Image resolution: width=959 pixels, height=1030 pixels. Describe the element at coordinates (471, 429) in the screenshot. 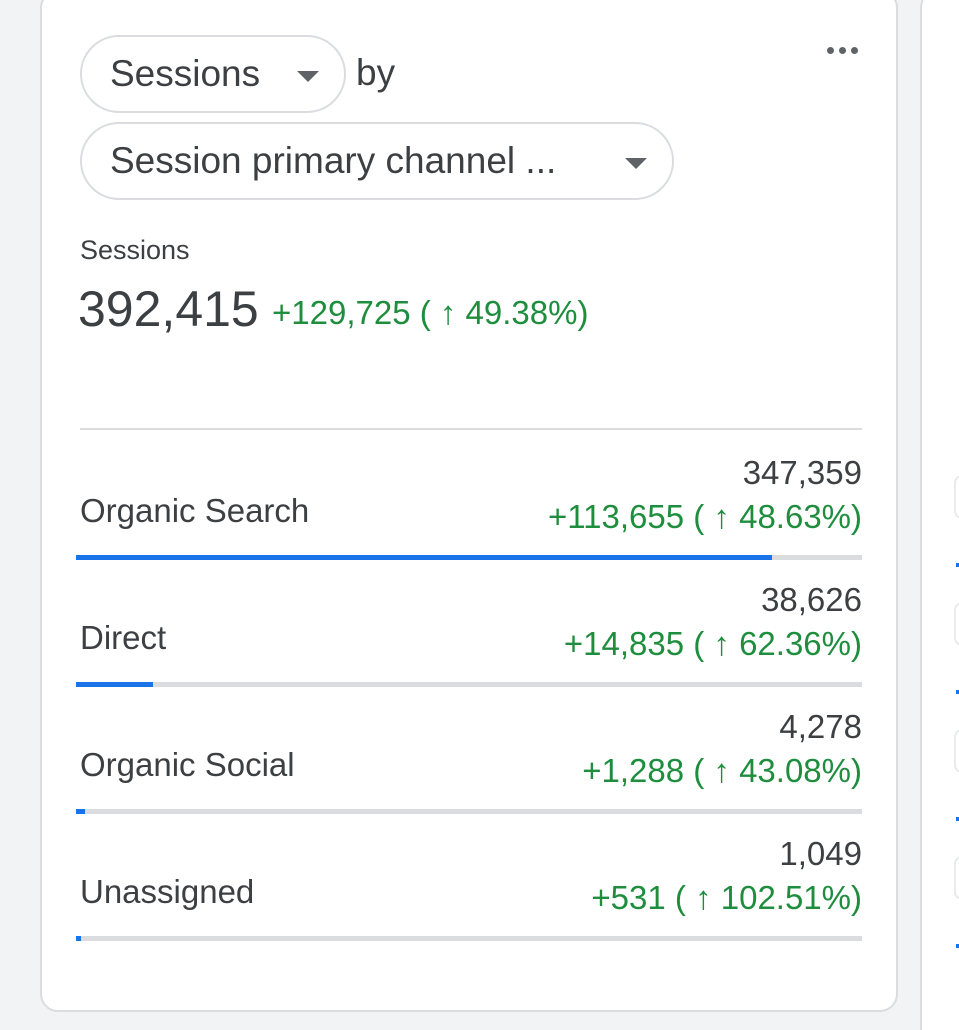

I see `divider` at that location.